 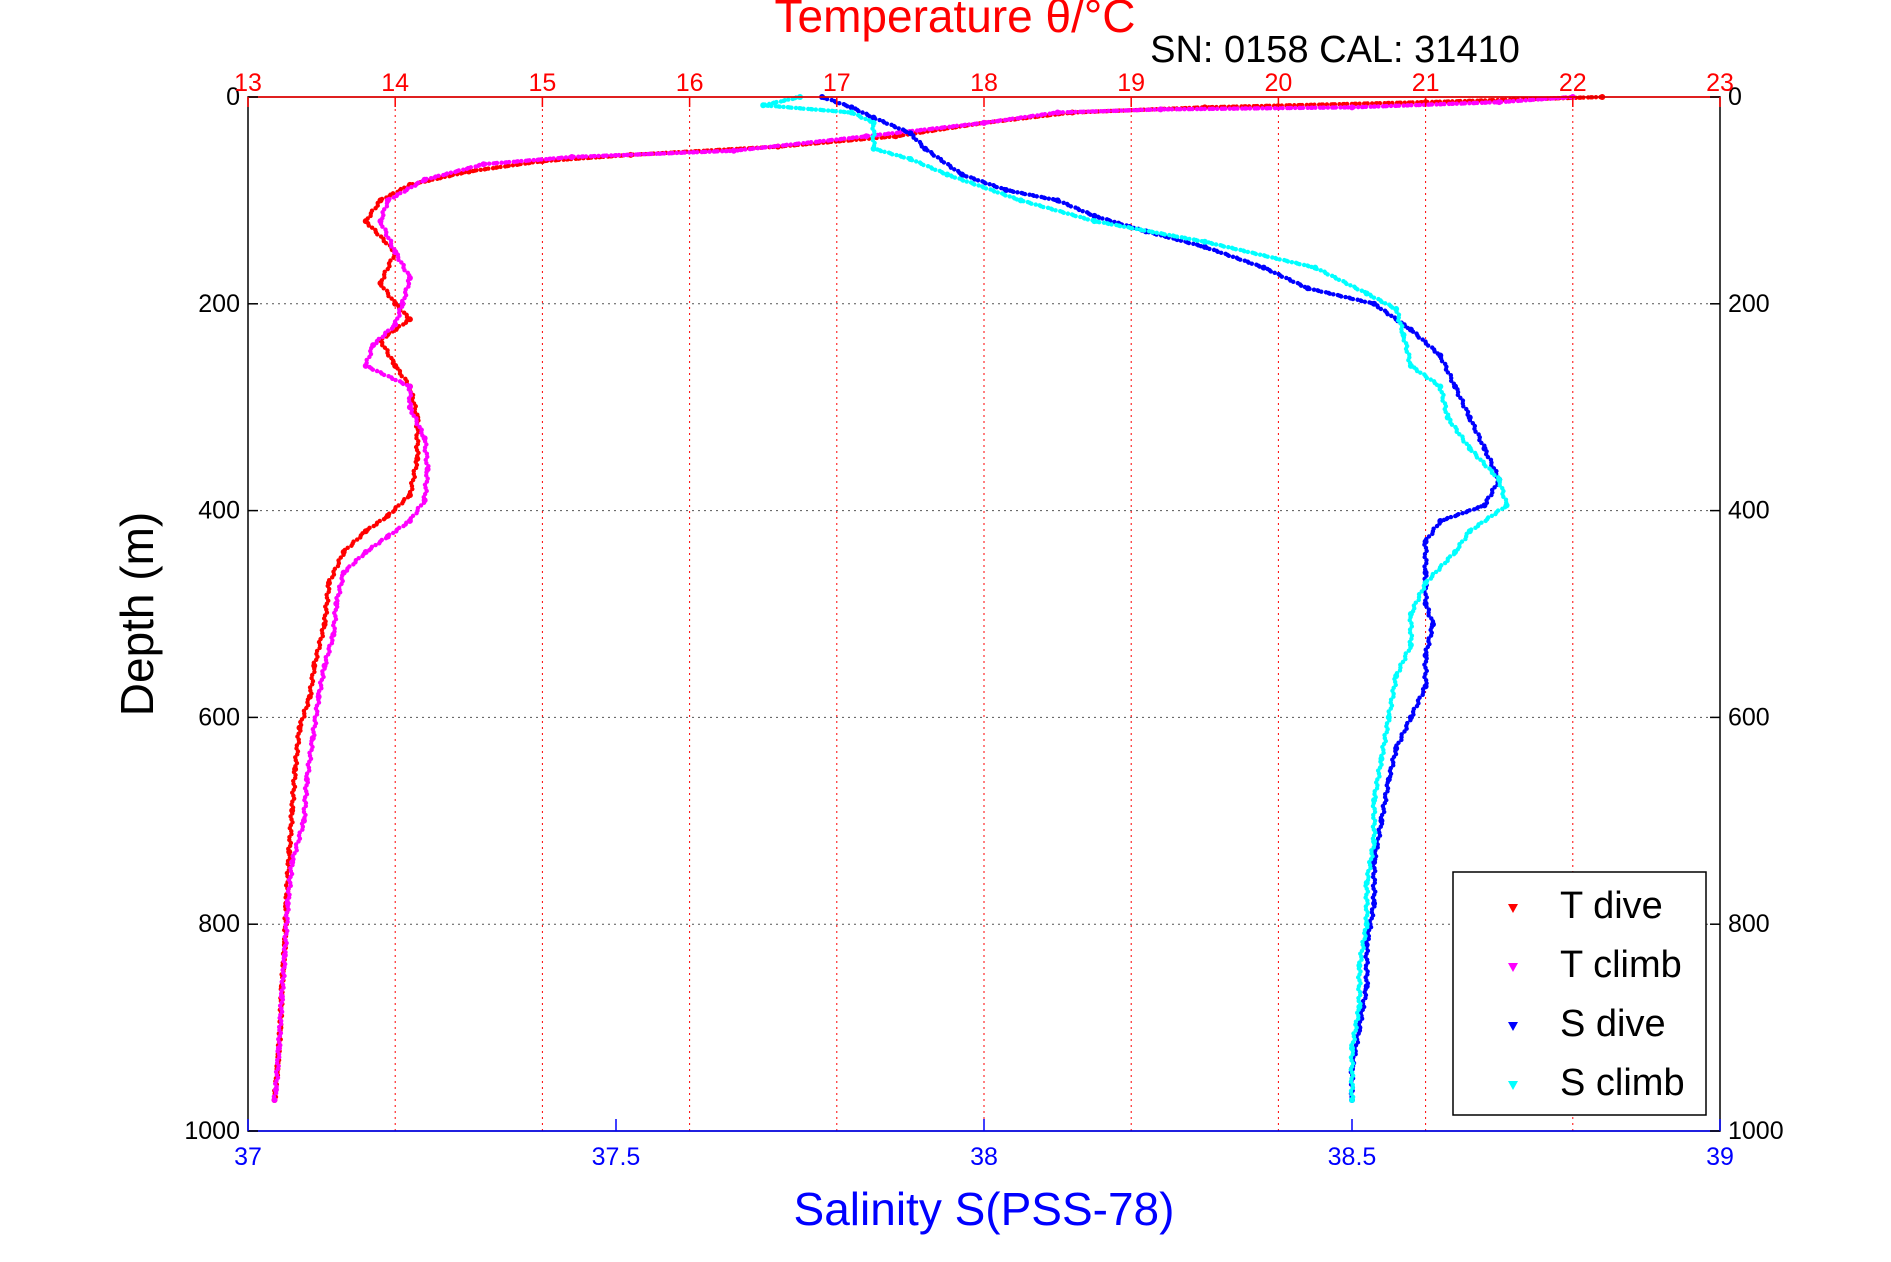 I want to click on x-top-tick-label: 17, so click(x=837, y=83).